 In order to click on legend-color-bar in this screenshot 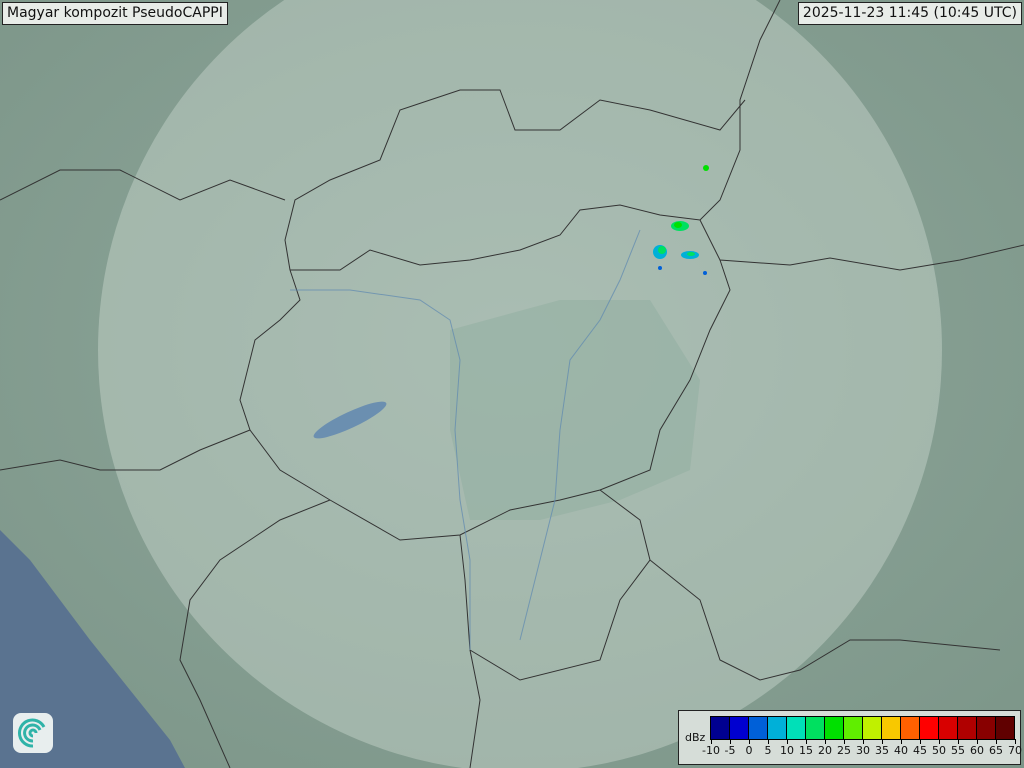, I will do `click(862, 728)`.